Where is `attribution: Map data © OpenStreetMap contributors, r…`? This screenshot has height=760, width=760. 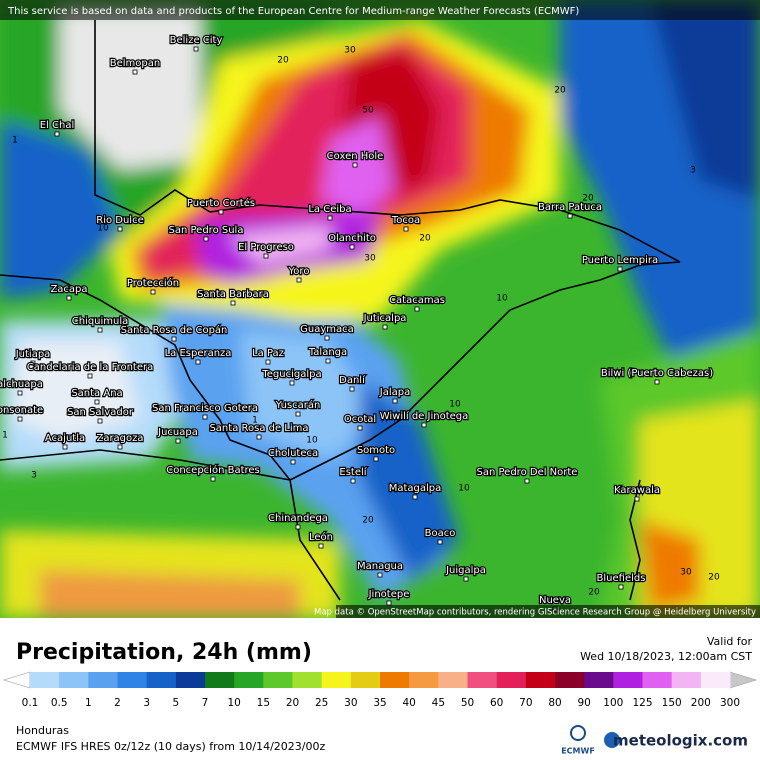 attribution: Map data © OpenStreetMap contributors, r… is located at coordinates (535, 613).